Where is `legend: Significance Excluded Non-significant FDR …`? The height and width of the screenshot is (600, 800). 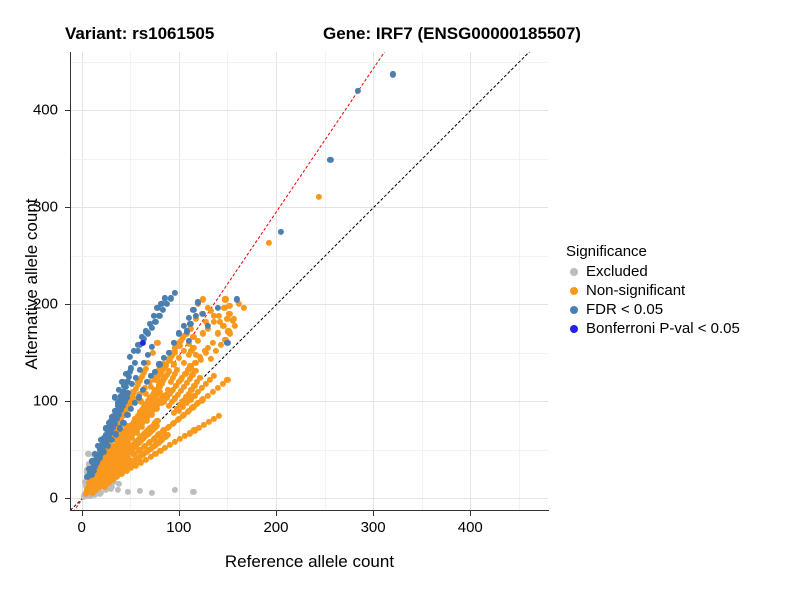
legend: Significance Excluded Non-significant FDR … is located at coordinates (653, 290).